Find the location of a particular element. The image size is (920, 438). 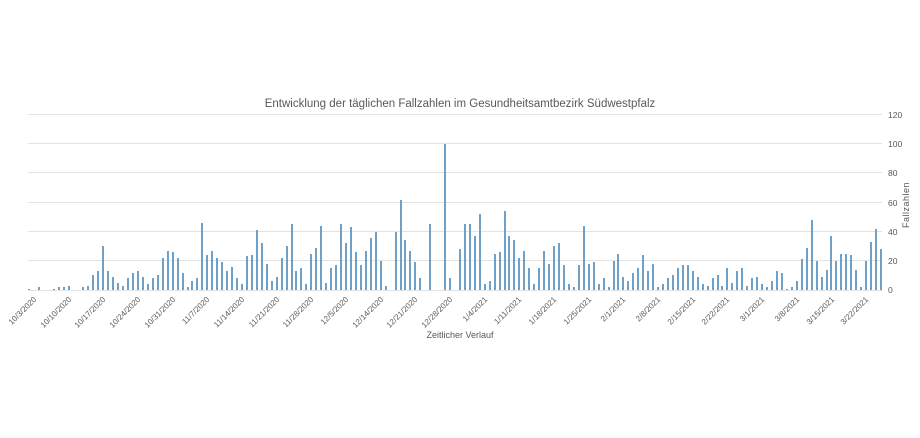

x-tick-label: 3/8/2021 is located at coordinates (787, 309).